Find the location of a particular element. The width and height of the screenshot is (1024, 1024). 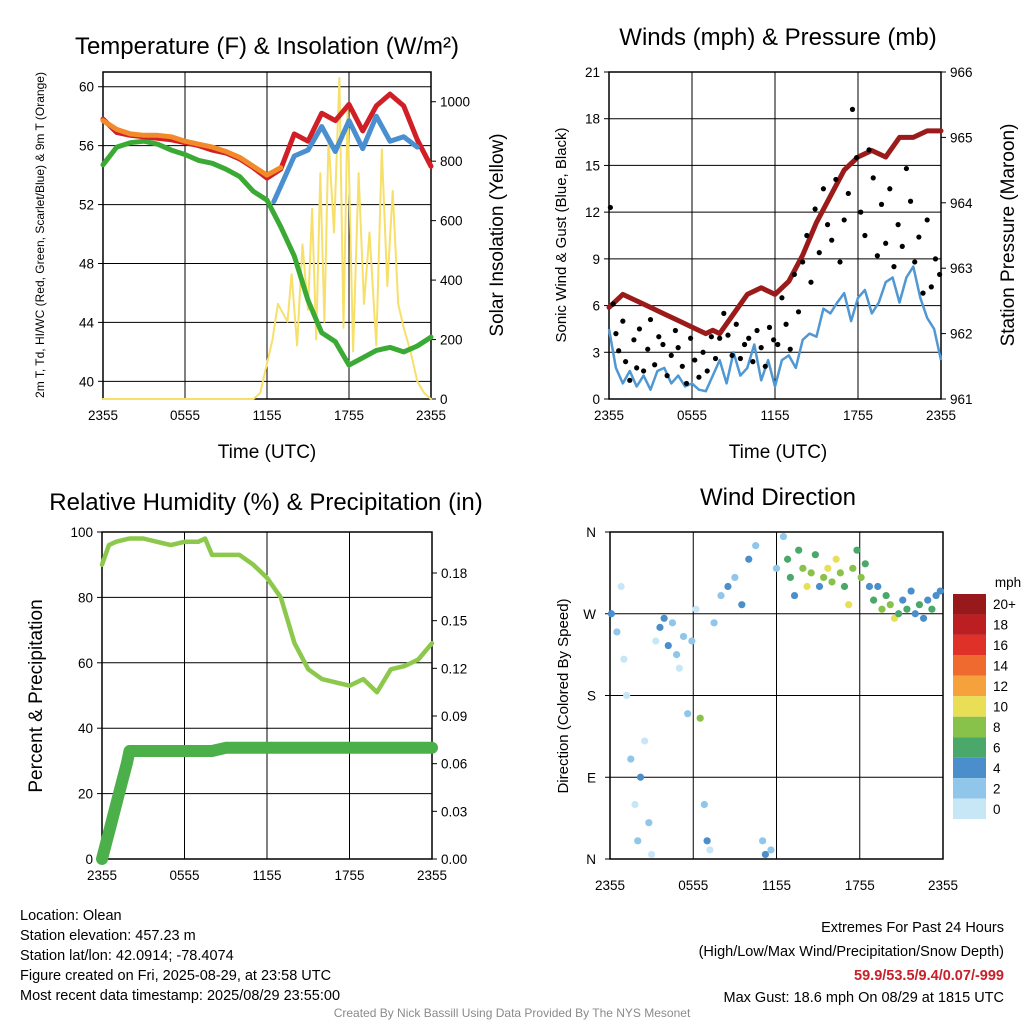

temp-series-2m-td is located at coordinates (267, 253).